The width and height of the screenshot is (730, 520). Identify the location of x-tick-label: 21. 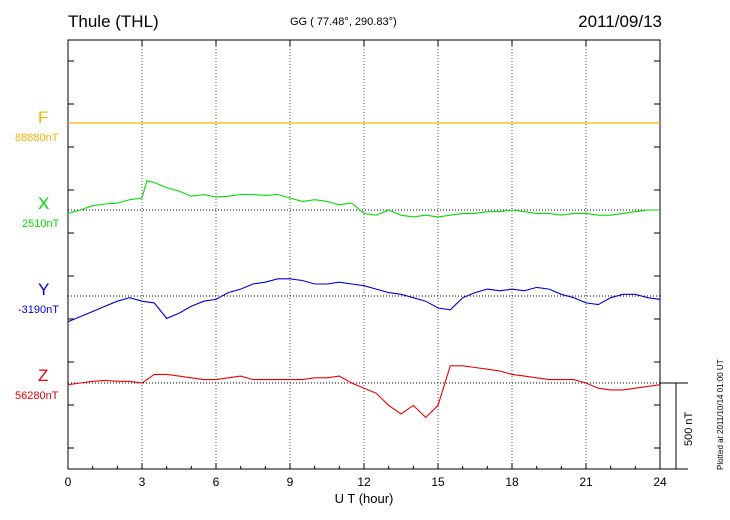
(586, 482).